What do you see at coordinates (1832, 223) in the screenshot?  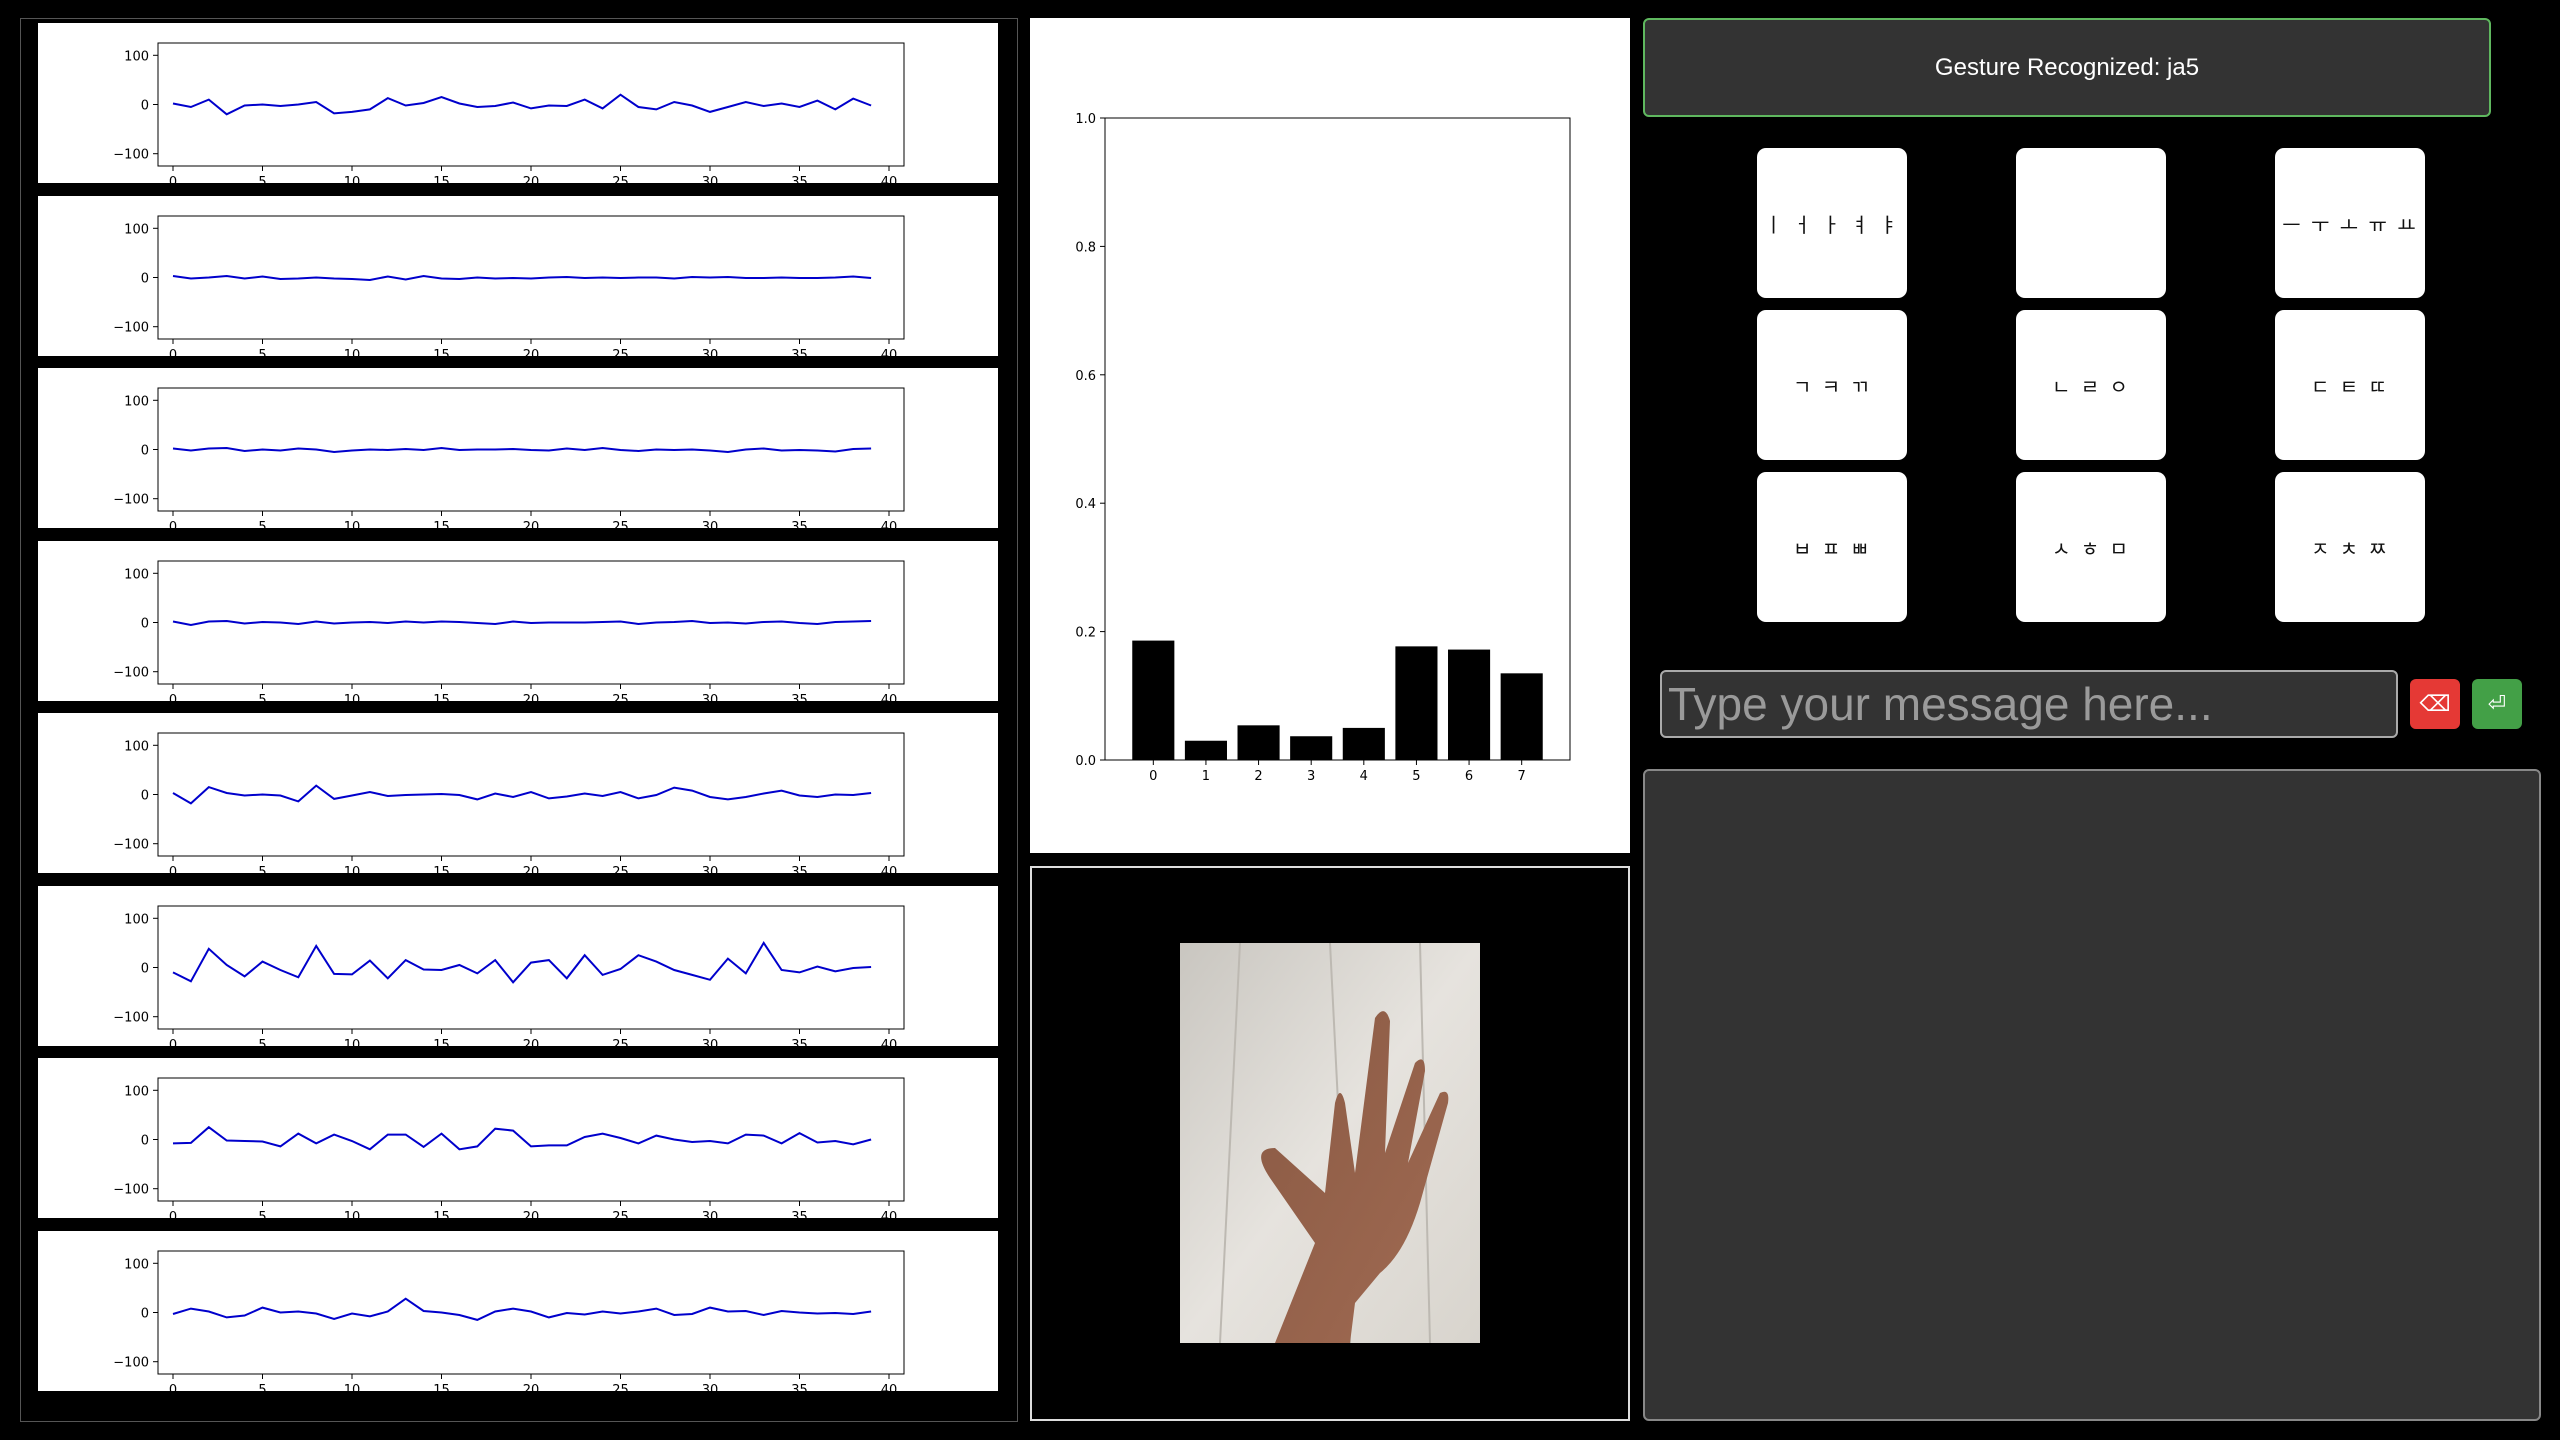 I see `keyboard-key-0: ㅣ ㅓ ㅏ ㅕ ㅑ` at bounding box center [1832, 223].